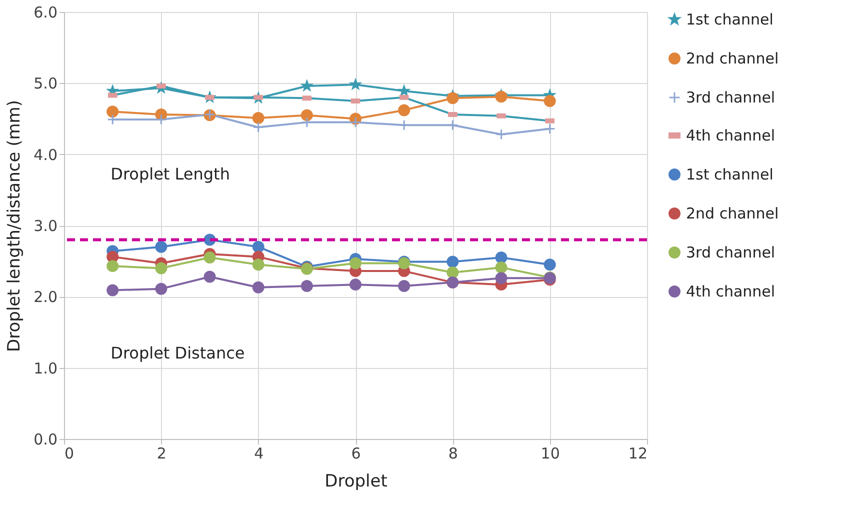 This screenshot has width=852, height=519. I want to click on x-tick-label: 6, so click(356, 453).